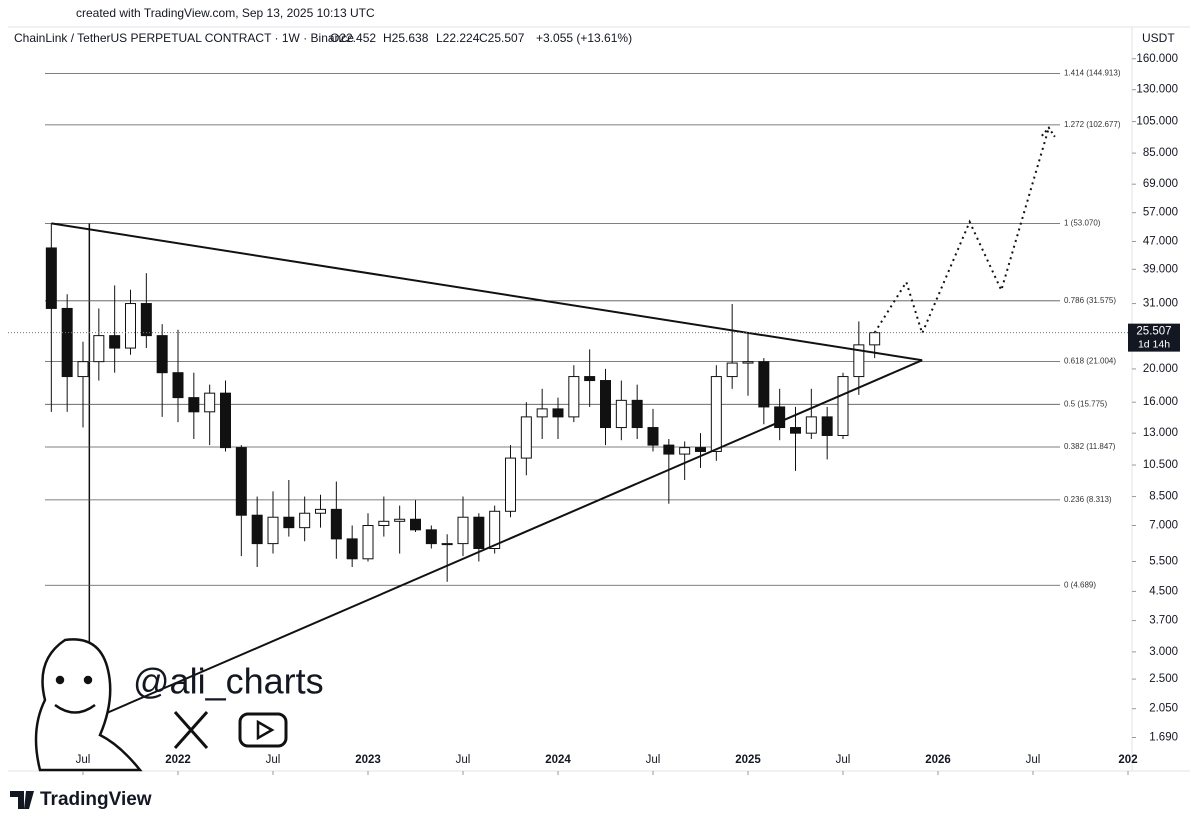  I want to click on x-tick-label: 2022, so click(178, 760).